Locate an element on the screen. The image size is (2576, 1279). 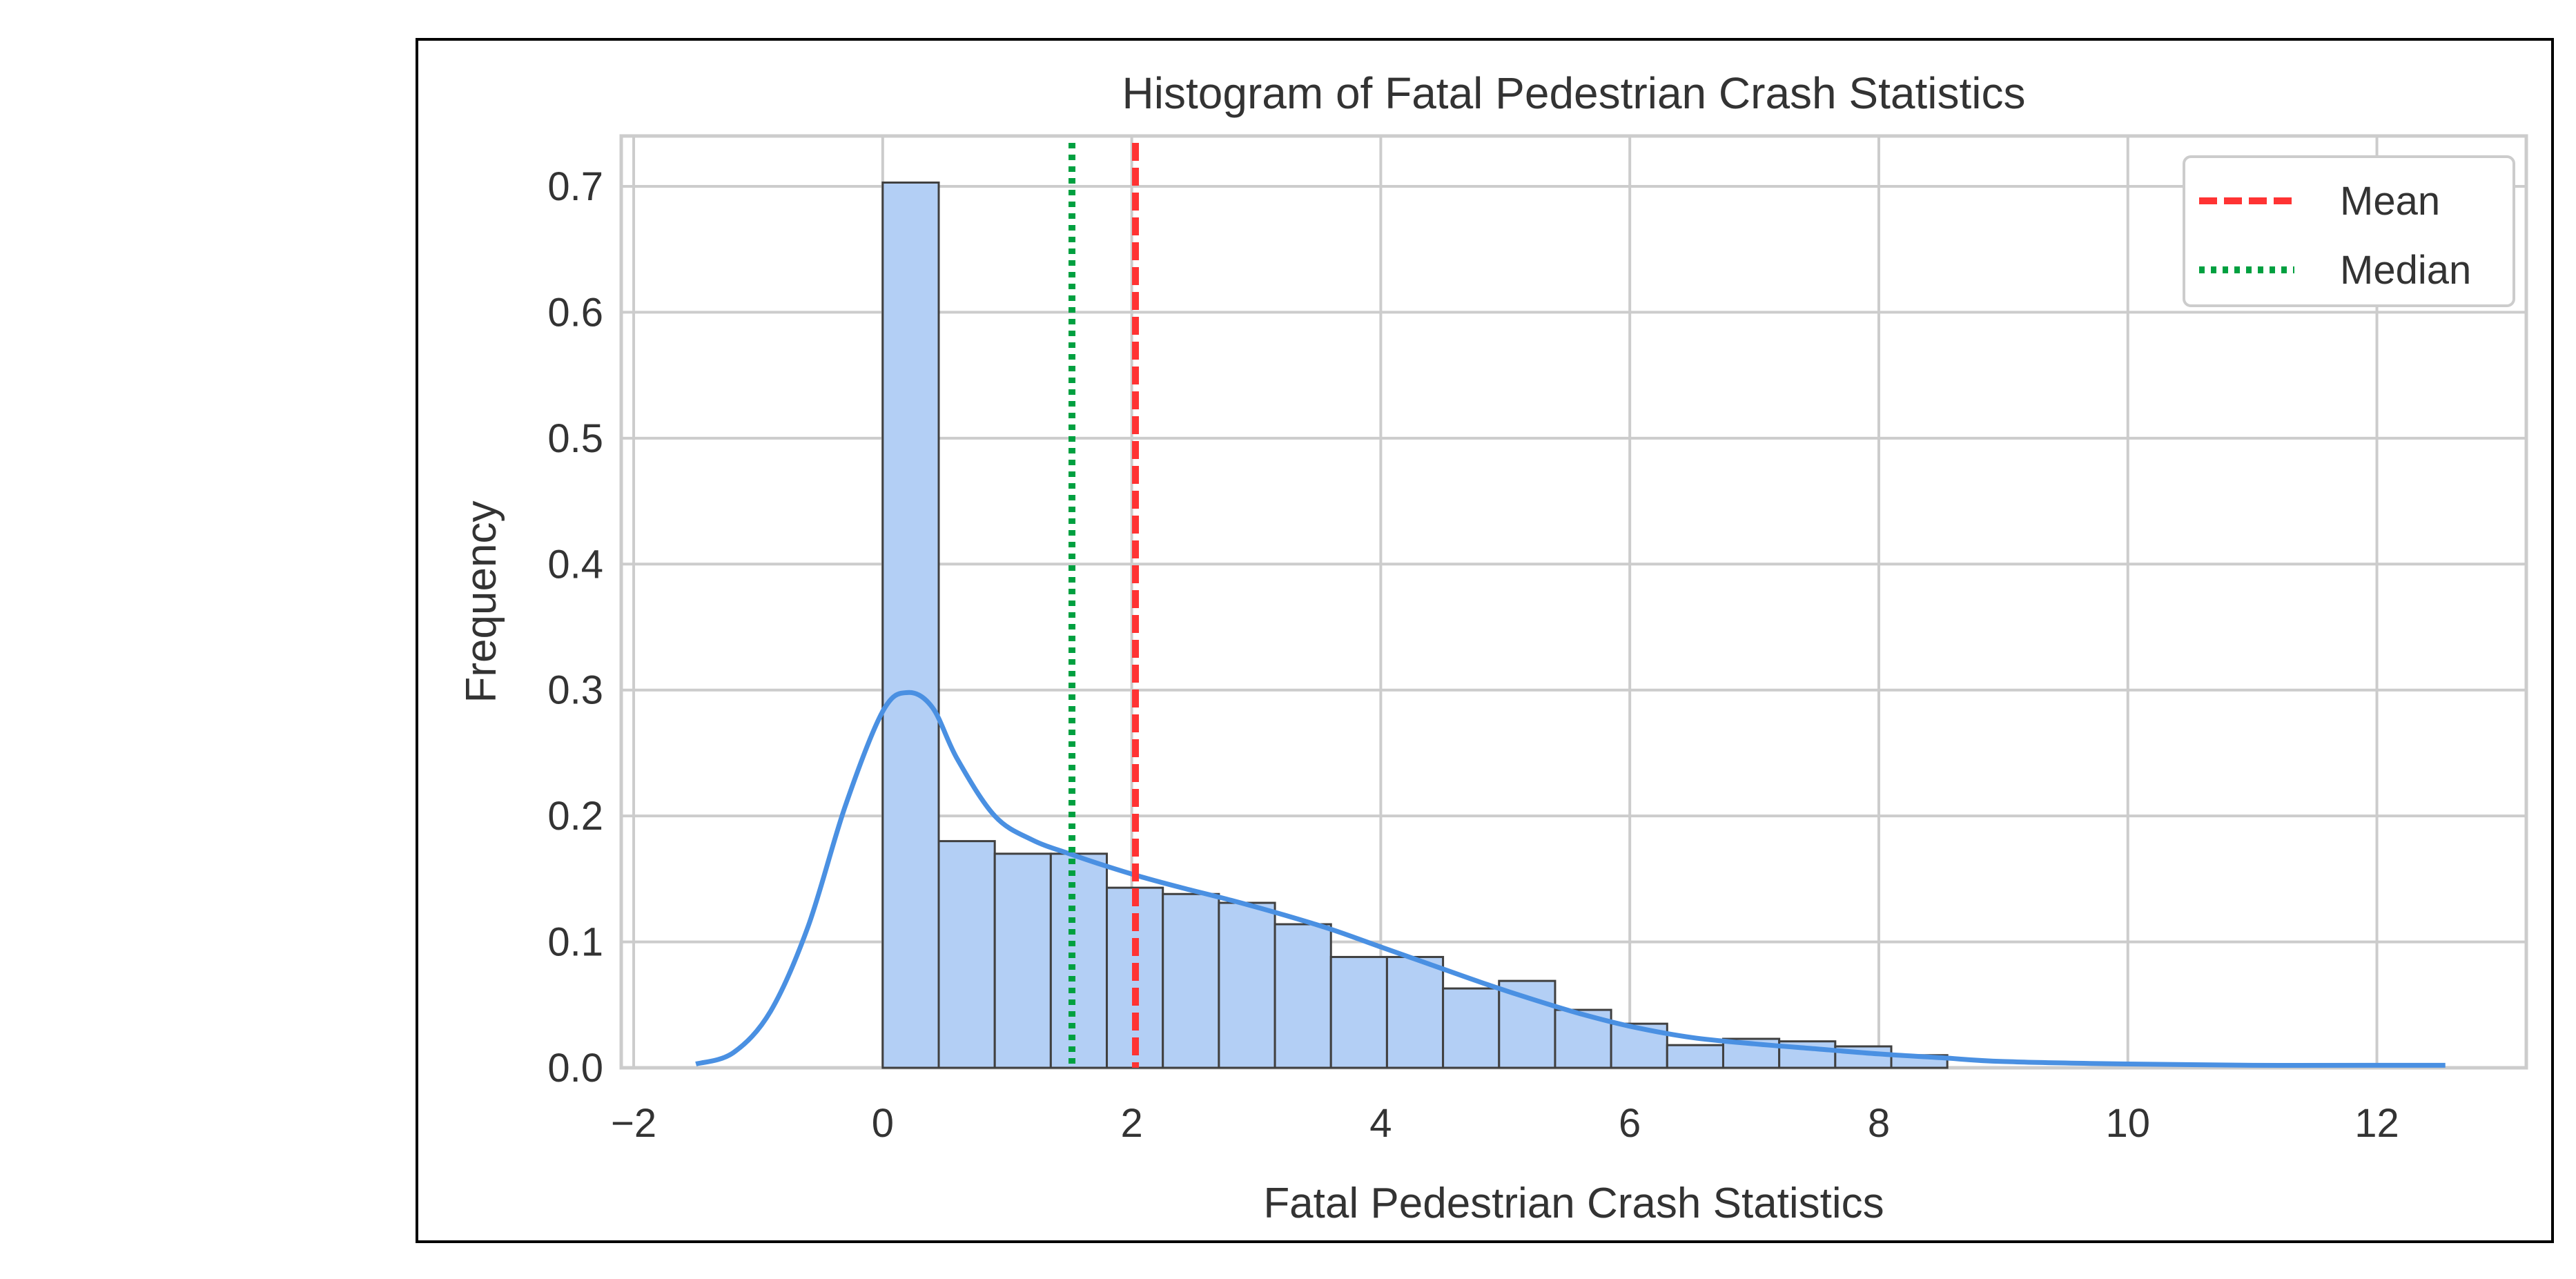
legend-box is located at coordinates (2349, 231).